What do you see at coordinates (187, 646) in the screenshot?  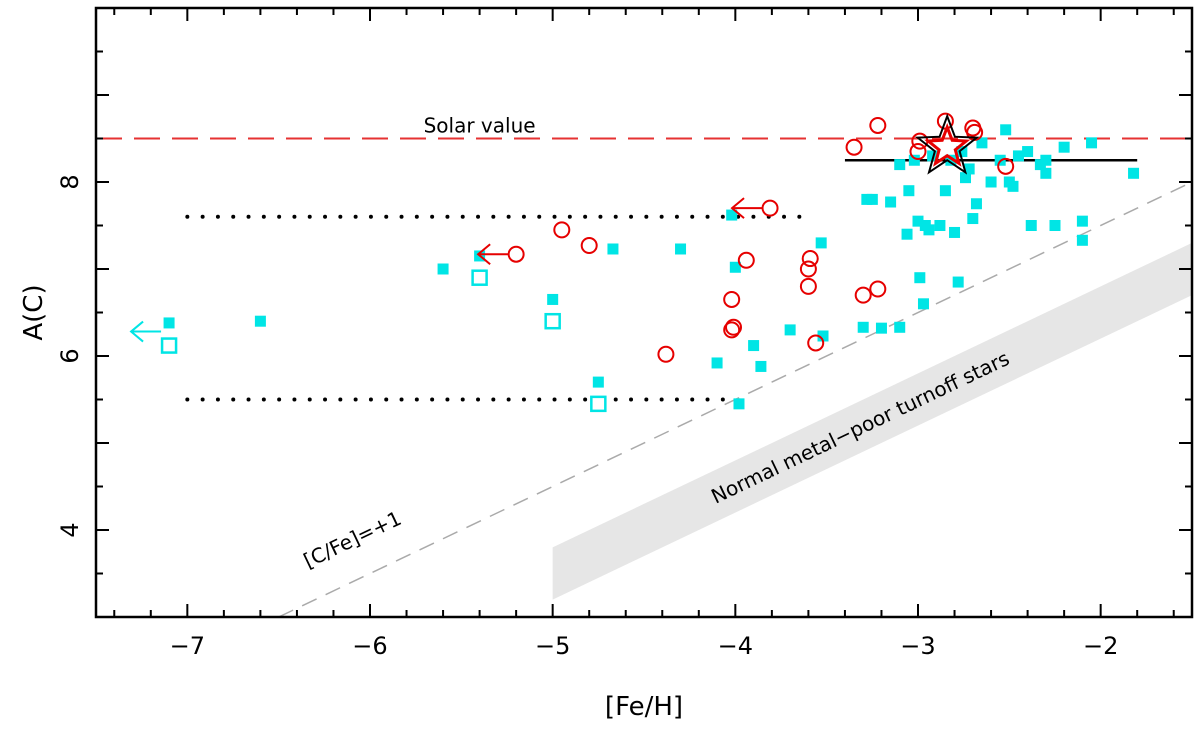 I see `x-tick-label: −7` at bounding box center [187, 646].